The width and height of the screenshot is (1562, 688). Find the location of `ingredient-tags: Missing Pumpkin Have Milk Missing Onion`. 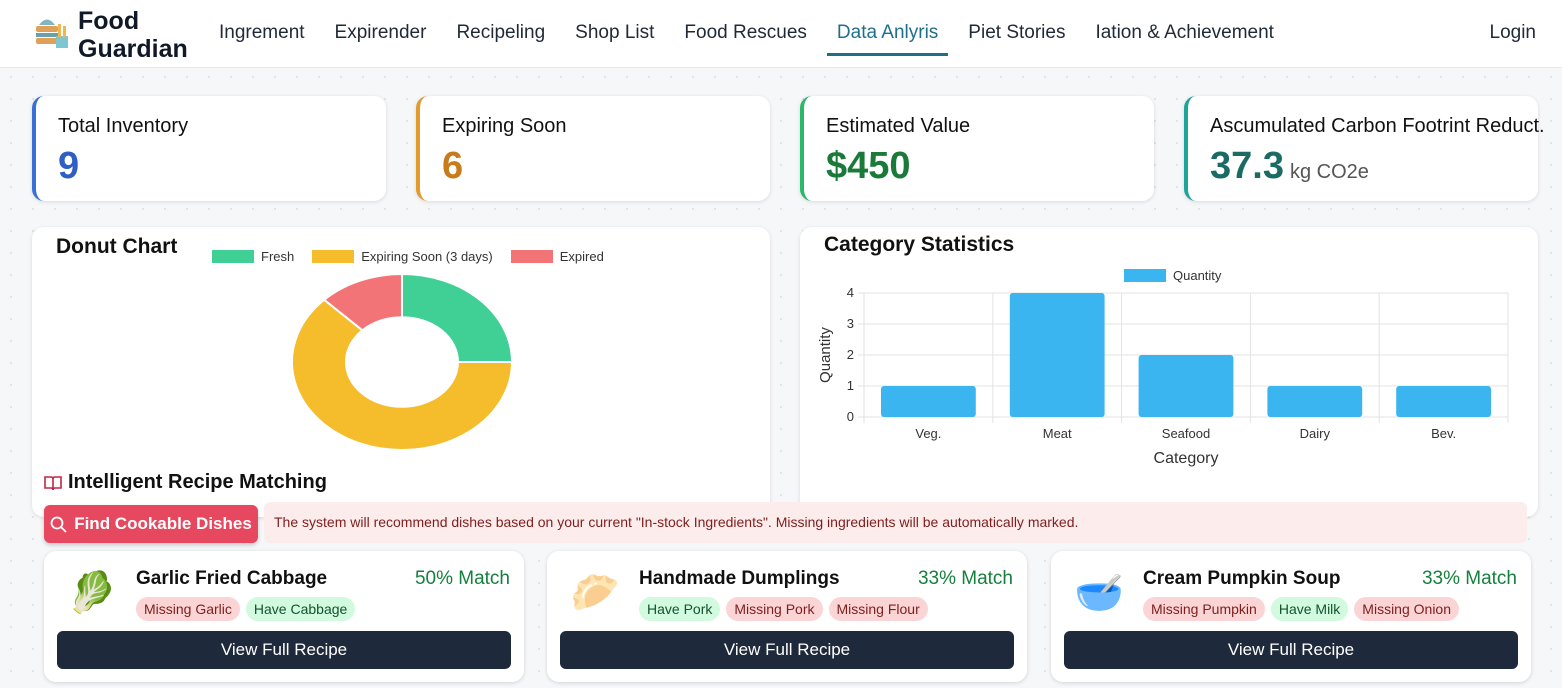

ingredient-tags: Missing Pumpkin Have Milk Missing Onion is located at coordinates (1301, 609).